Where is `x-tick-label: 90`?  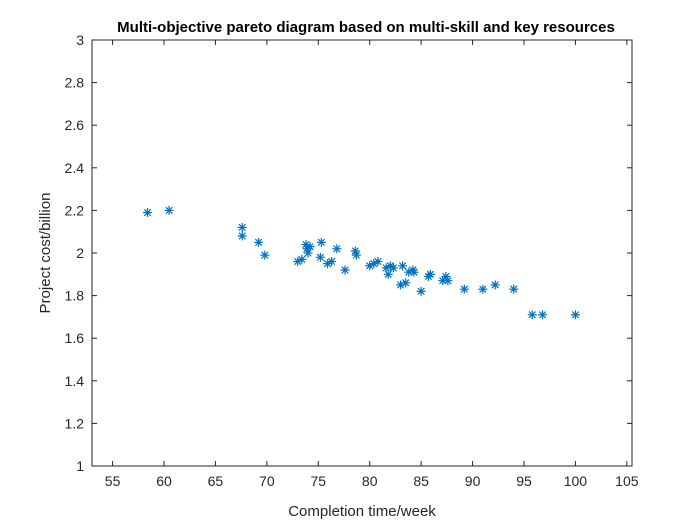
x-tick-label: 90 is located at coordinates (473, 481).